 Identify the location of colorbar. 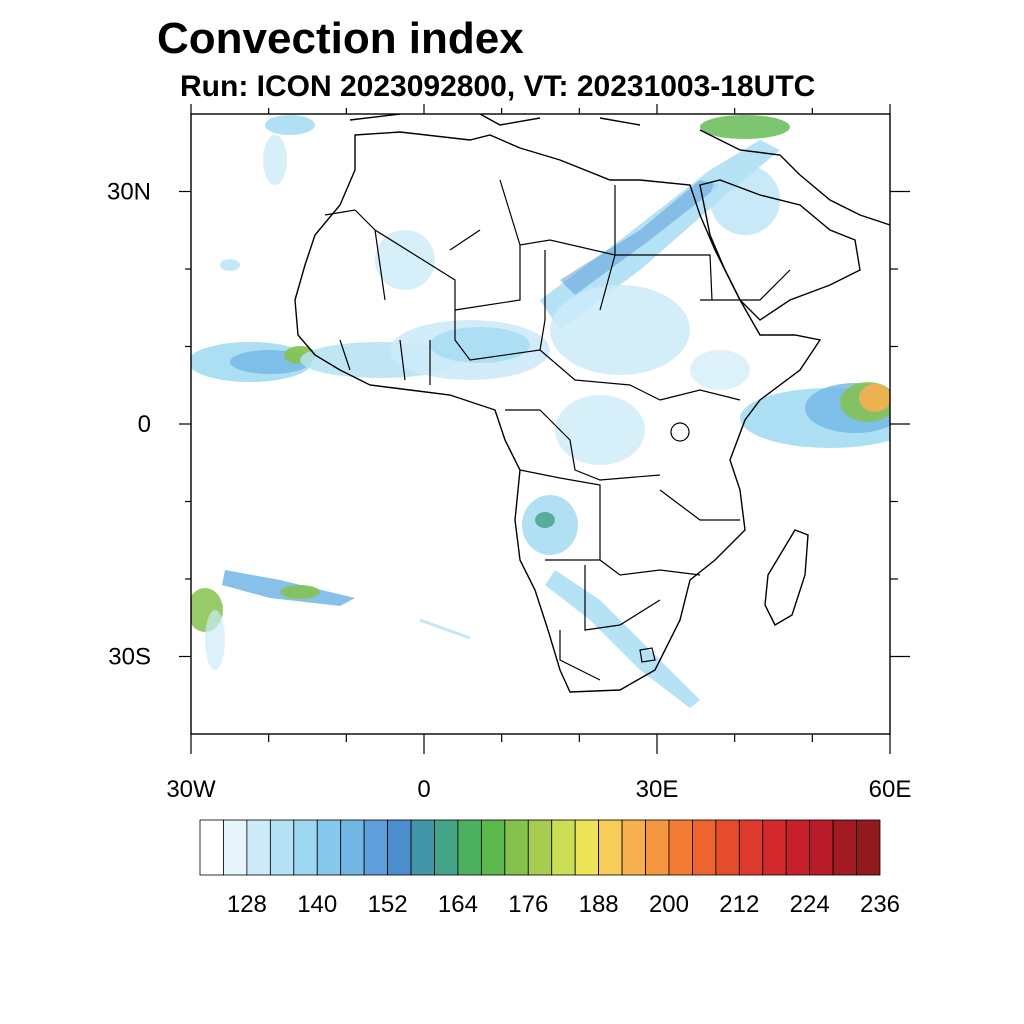
(540, 847).